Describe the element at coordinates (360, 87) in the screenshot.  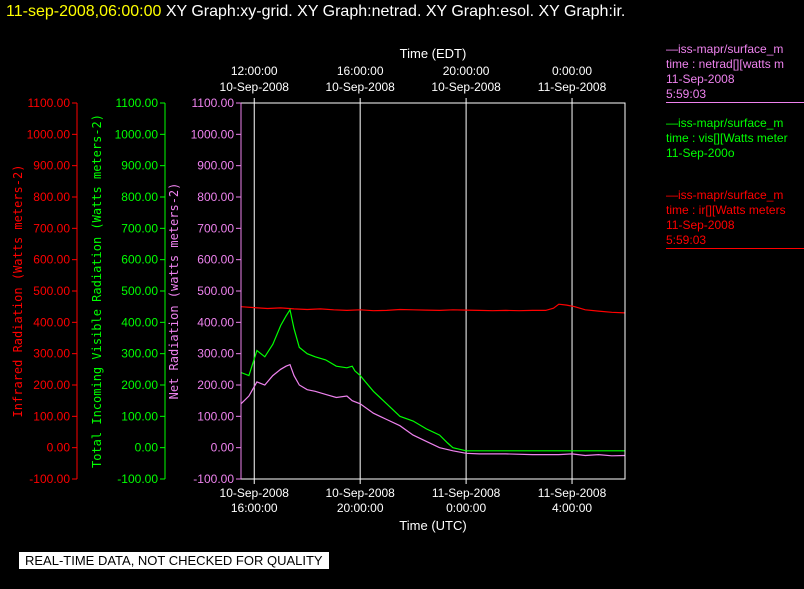
I see `top-tick-date-1: 10-Sep-2008` at that location.